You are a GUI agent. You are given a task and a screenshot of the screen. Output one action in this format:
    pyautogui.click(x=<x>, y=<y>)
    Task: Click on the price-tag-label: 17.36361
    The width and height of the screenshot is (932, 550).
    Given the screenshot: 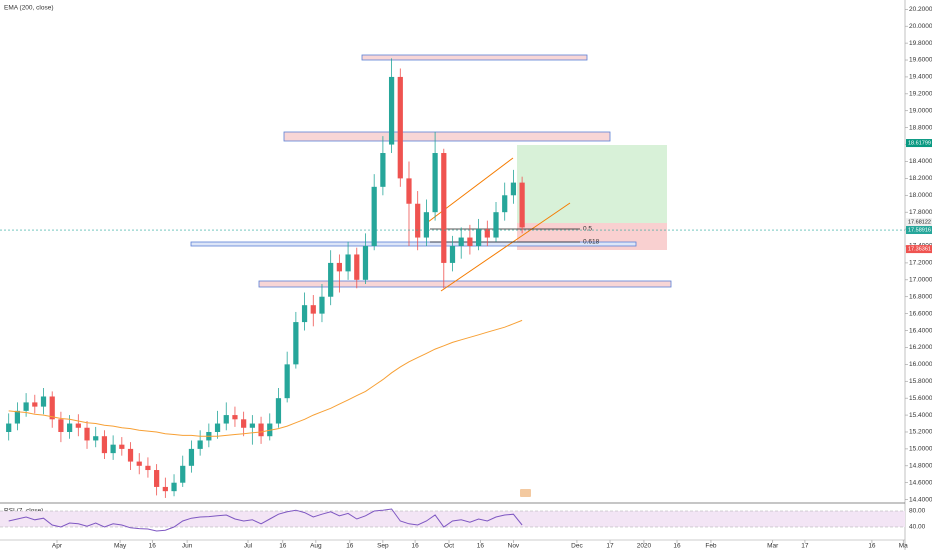 What is the action you would take?
    pyautogui.click(x=919, y=250)
    